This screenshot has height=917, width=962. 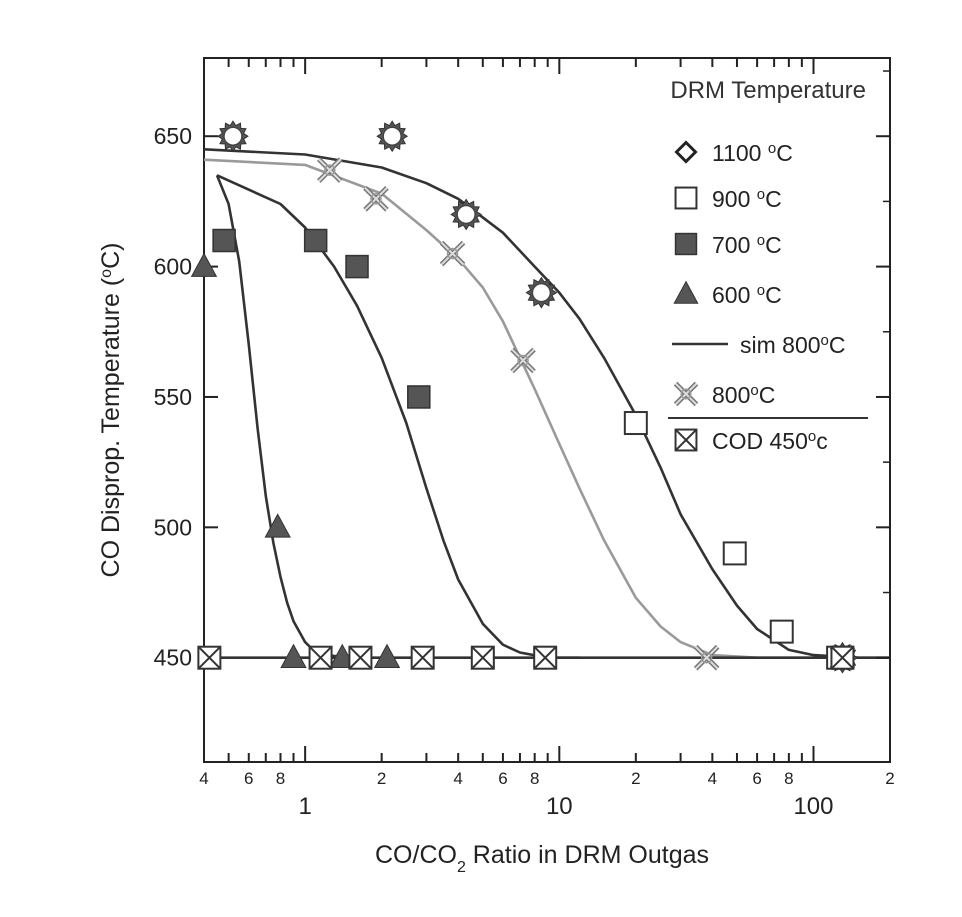 I want to click on y-tick-label: 450, so click(x=173, y=658).